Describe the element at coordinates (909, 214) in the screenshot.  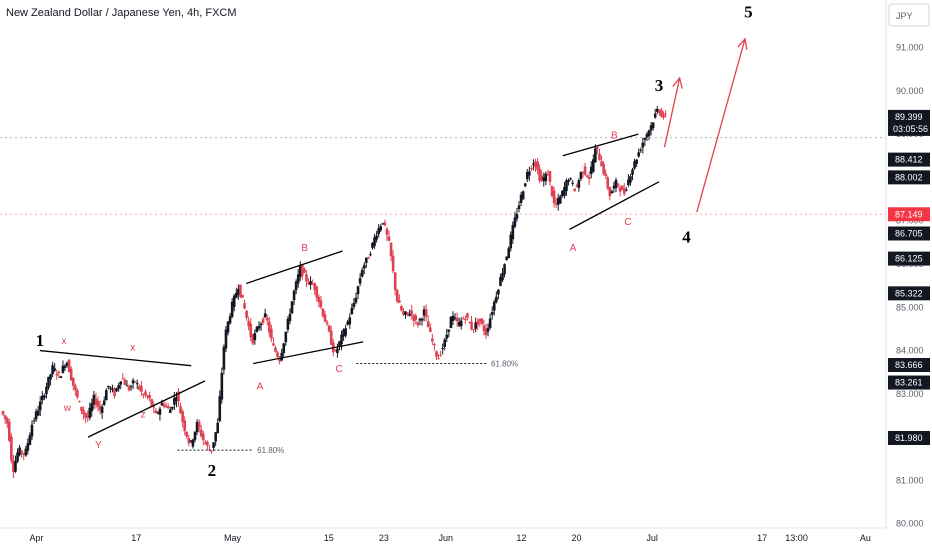
I see `price-tag-label: 87.149` at that location.